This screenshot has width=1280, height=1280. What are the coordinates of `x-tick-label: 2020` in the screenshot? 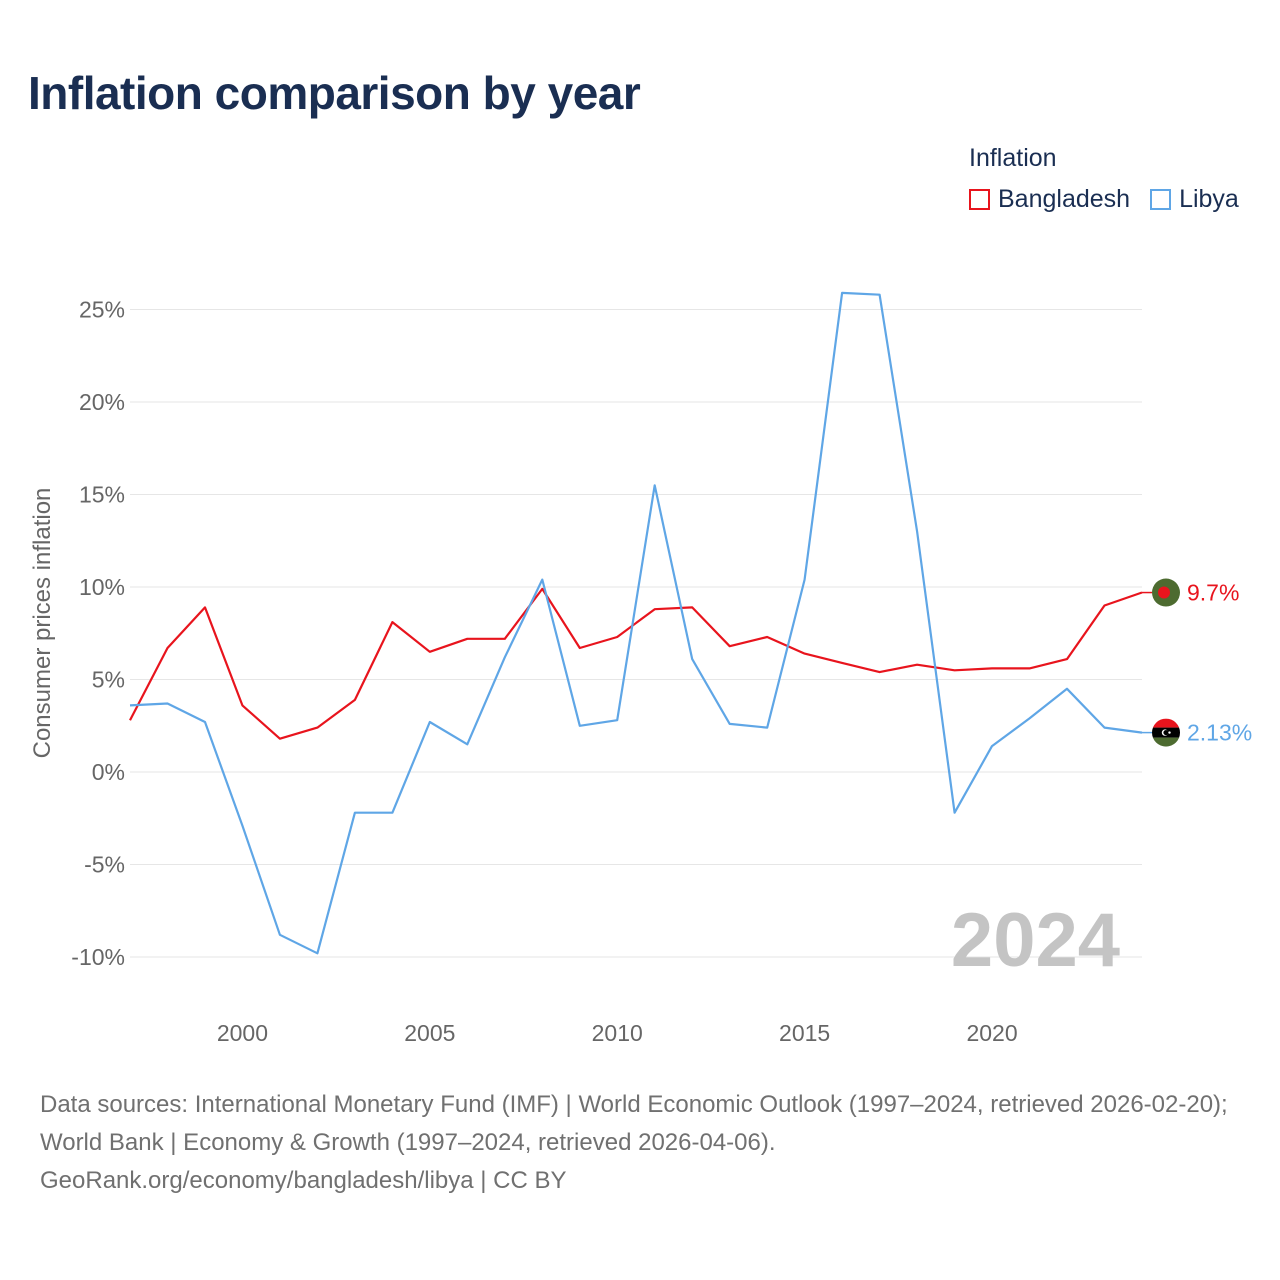 It's located at (991, 1033).